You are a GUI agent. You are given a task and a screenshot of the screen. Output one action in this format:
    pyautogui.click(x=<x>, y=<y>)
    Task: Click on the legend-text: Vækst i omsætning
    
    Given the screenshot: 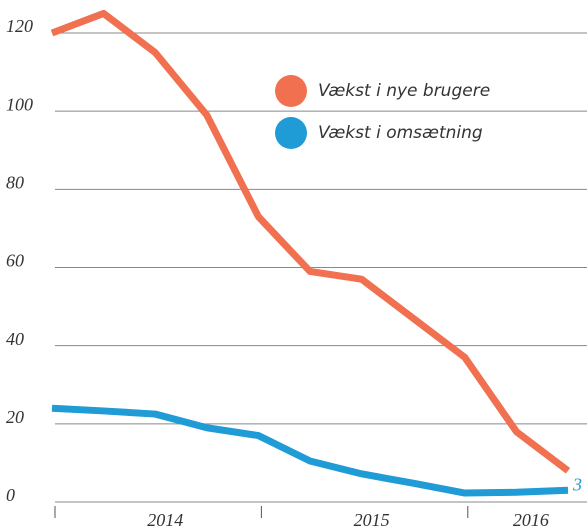 What is the action you would take?
    pyautogui.click(x=400, y=133)
    